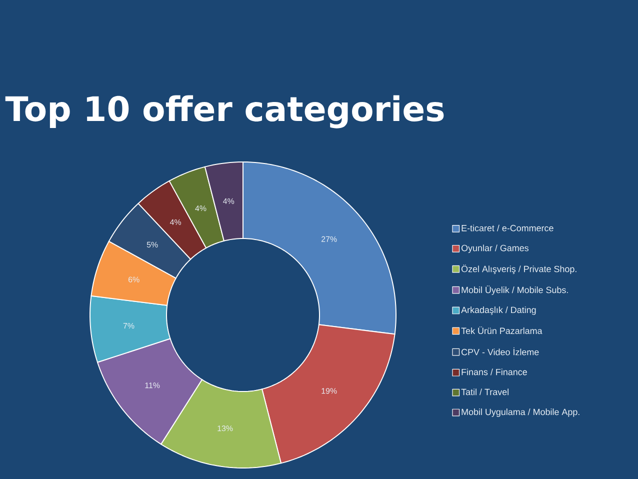 This screenshot has height=479, width=638. I want to click on legend-label: Oyunlar / Games, so click(494, 248).